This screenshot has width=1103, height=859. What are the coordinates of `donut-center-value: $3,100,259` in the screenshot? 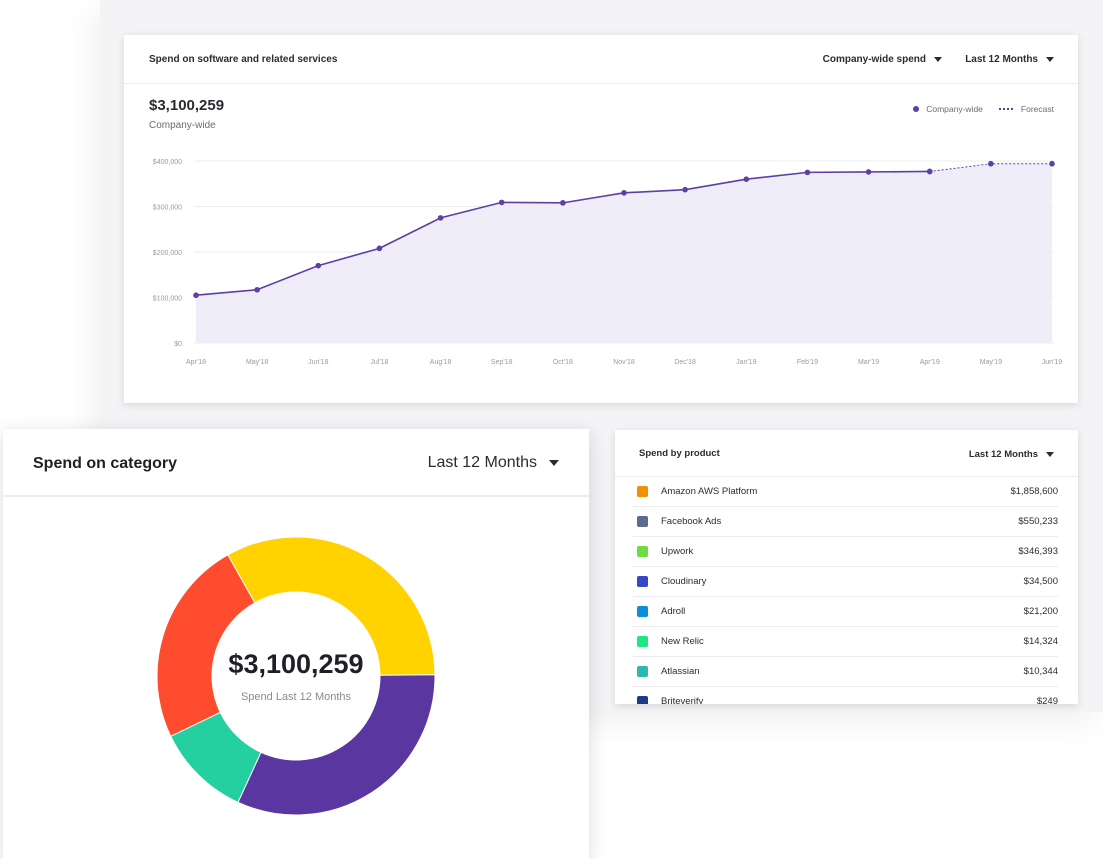 It's located at (296, 664).